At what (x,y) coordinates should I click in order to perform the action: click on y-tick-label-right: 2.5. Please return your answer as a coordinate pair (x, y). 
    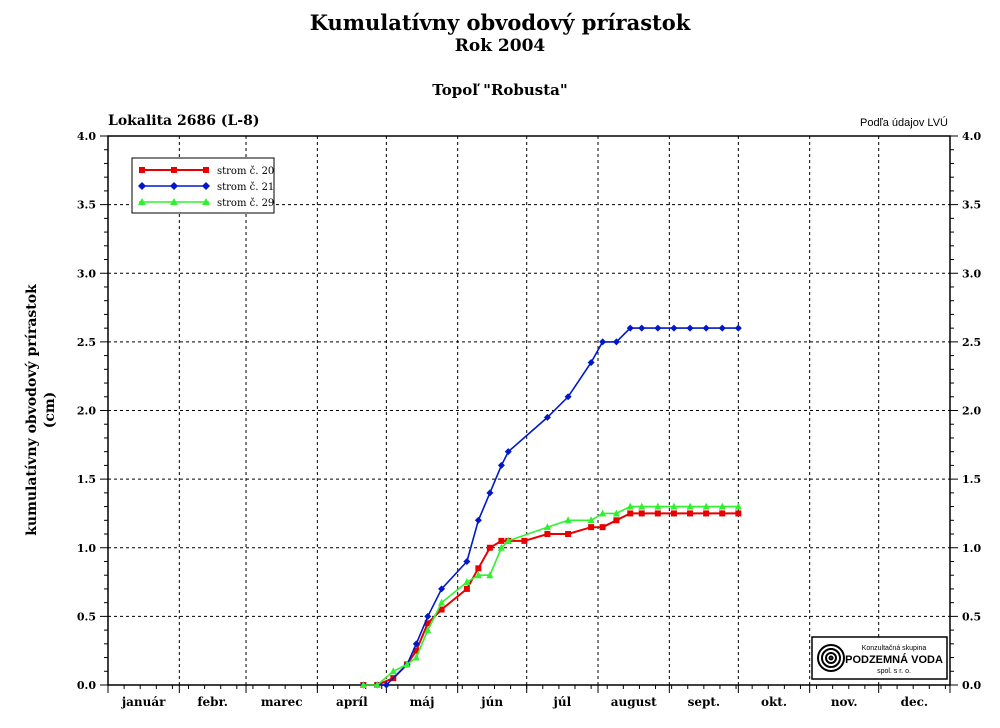
    Looking at the image, I should click on (971, 342).